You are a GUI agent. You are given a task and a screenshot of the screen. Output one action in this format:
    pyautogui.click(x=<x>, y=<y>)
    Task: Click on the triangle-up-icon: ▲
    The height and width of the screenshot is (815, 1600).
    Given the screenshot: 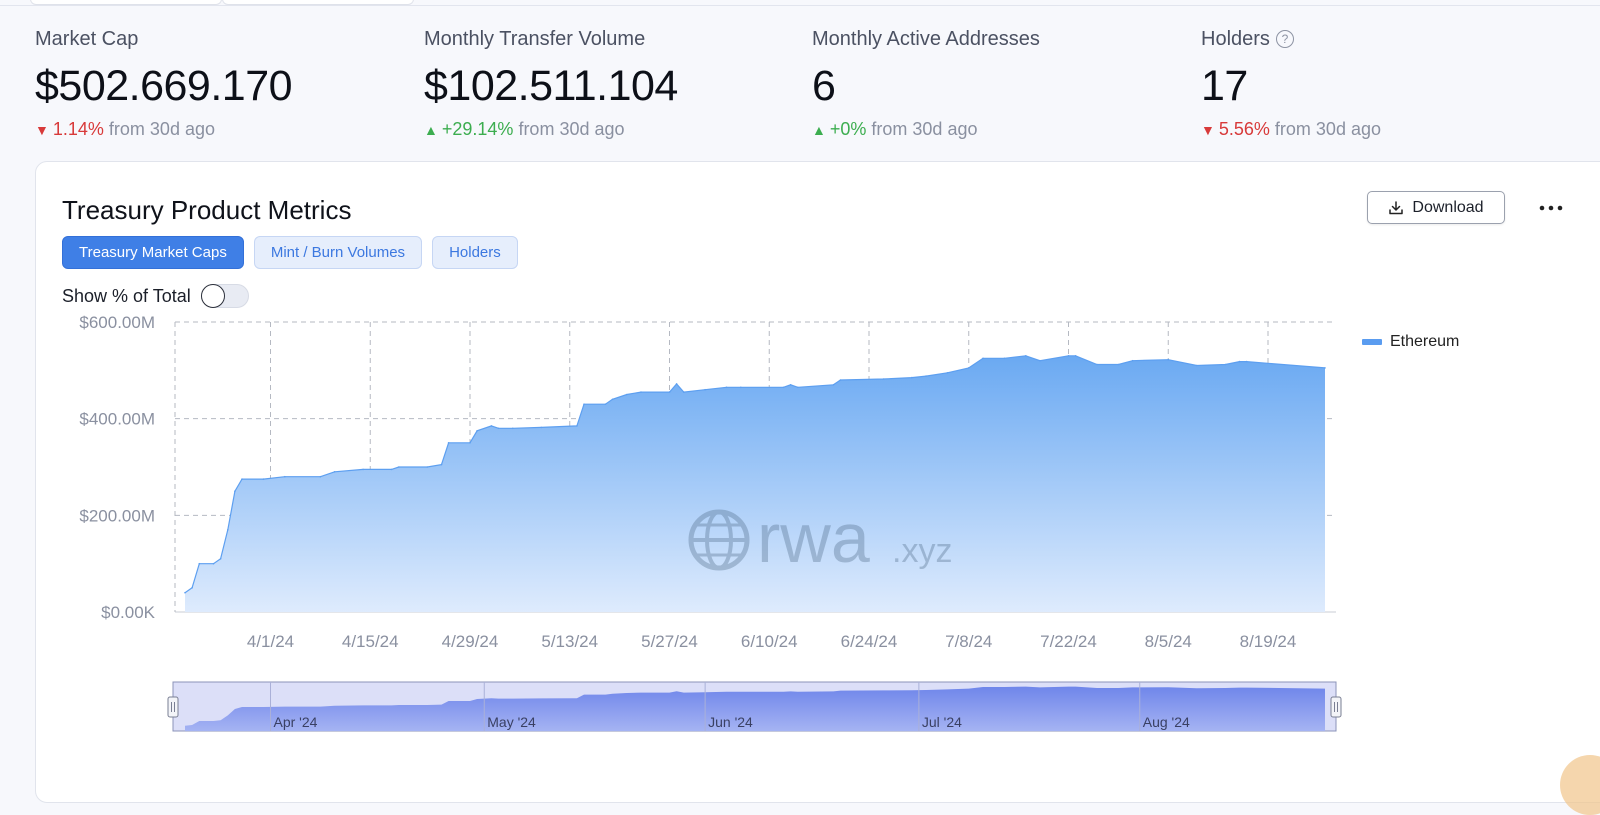 What is the action you would take?
    pyautogui.click(x=431, y=130)
    